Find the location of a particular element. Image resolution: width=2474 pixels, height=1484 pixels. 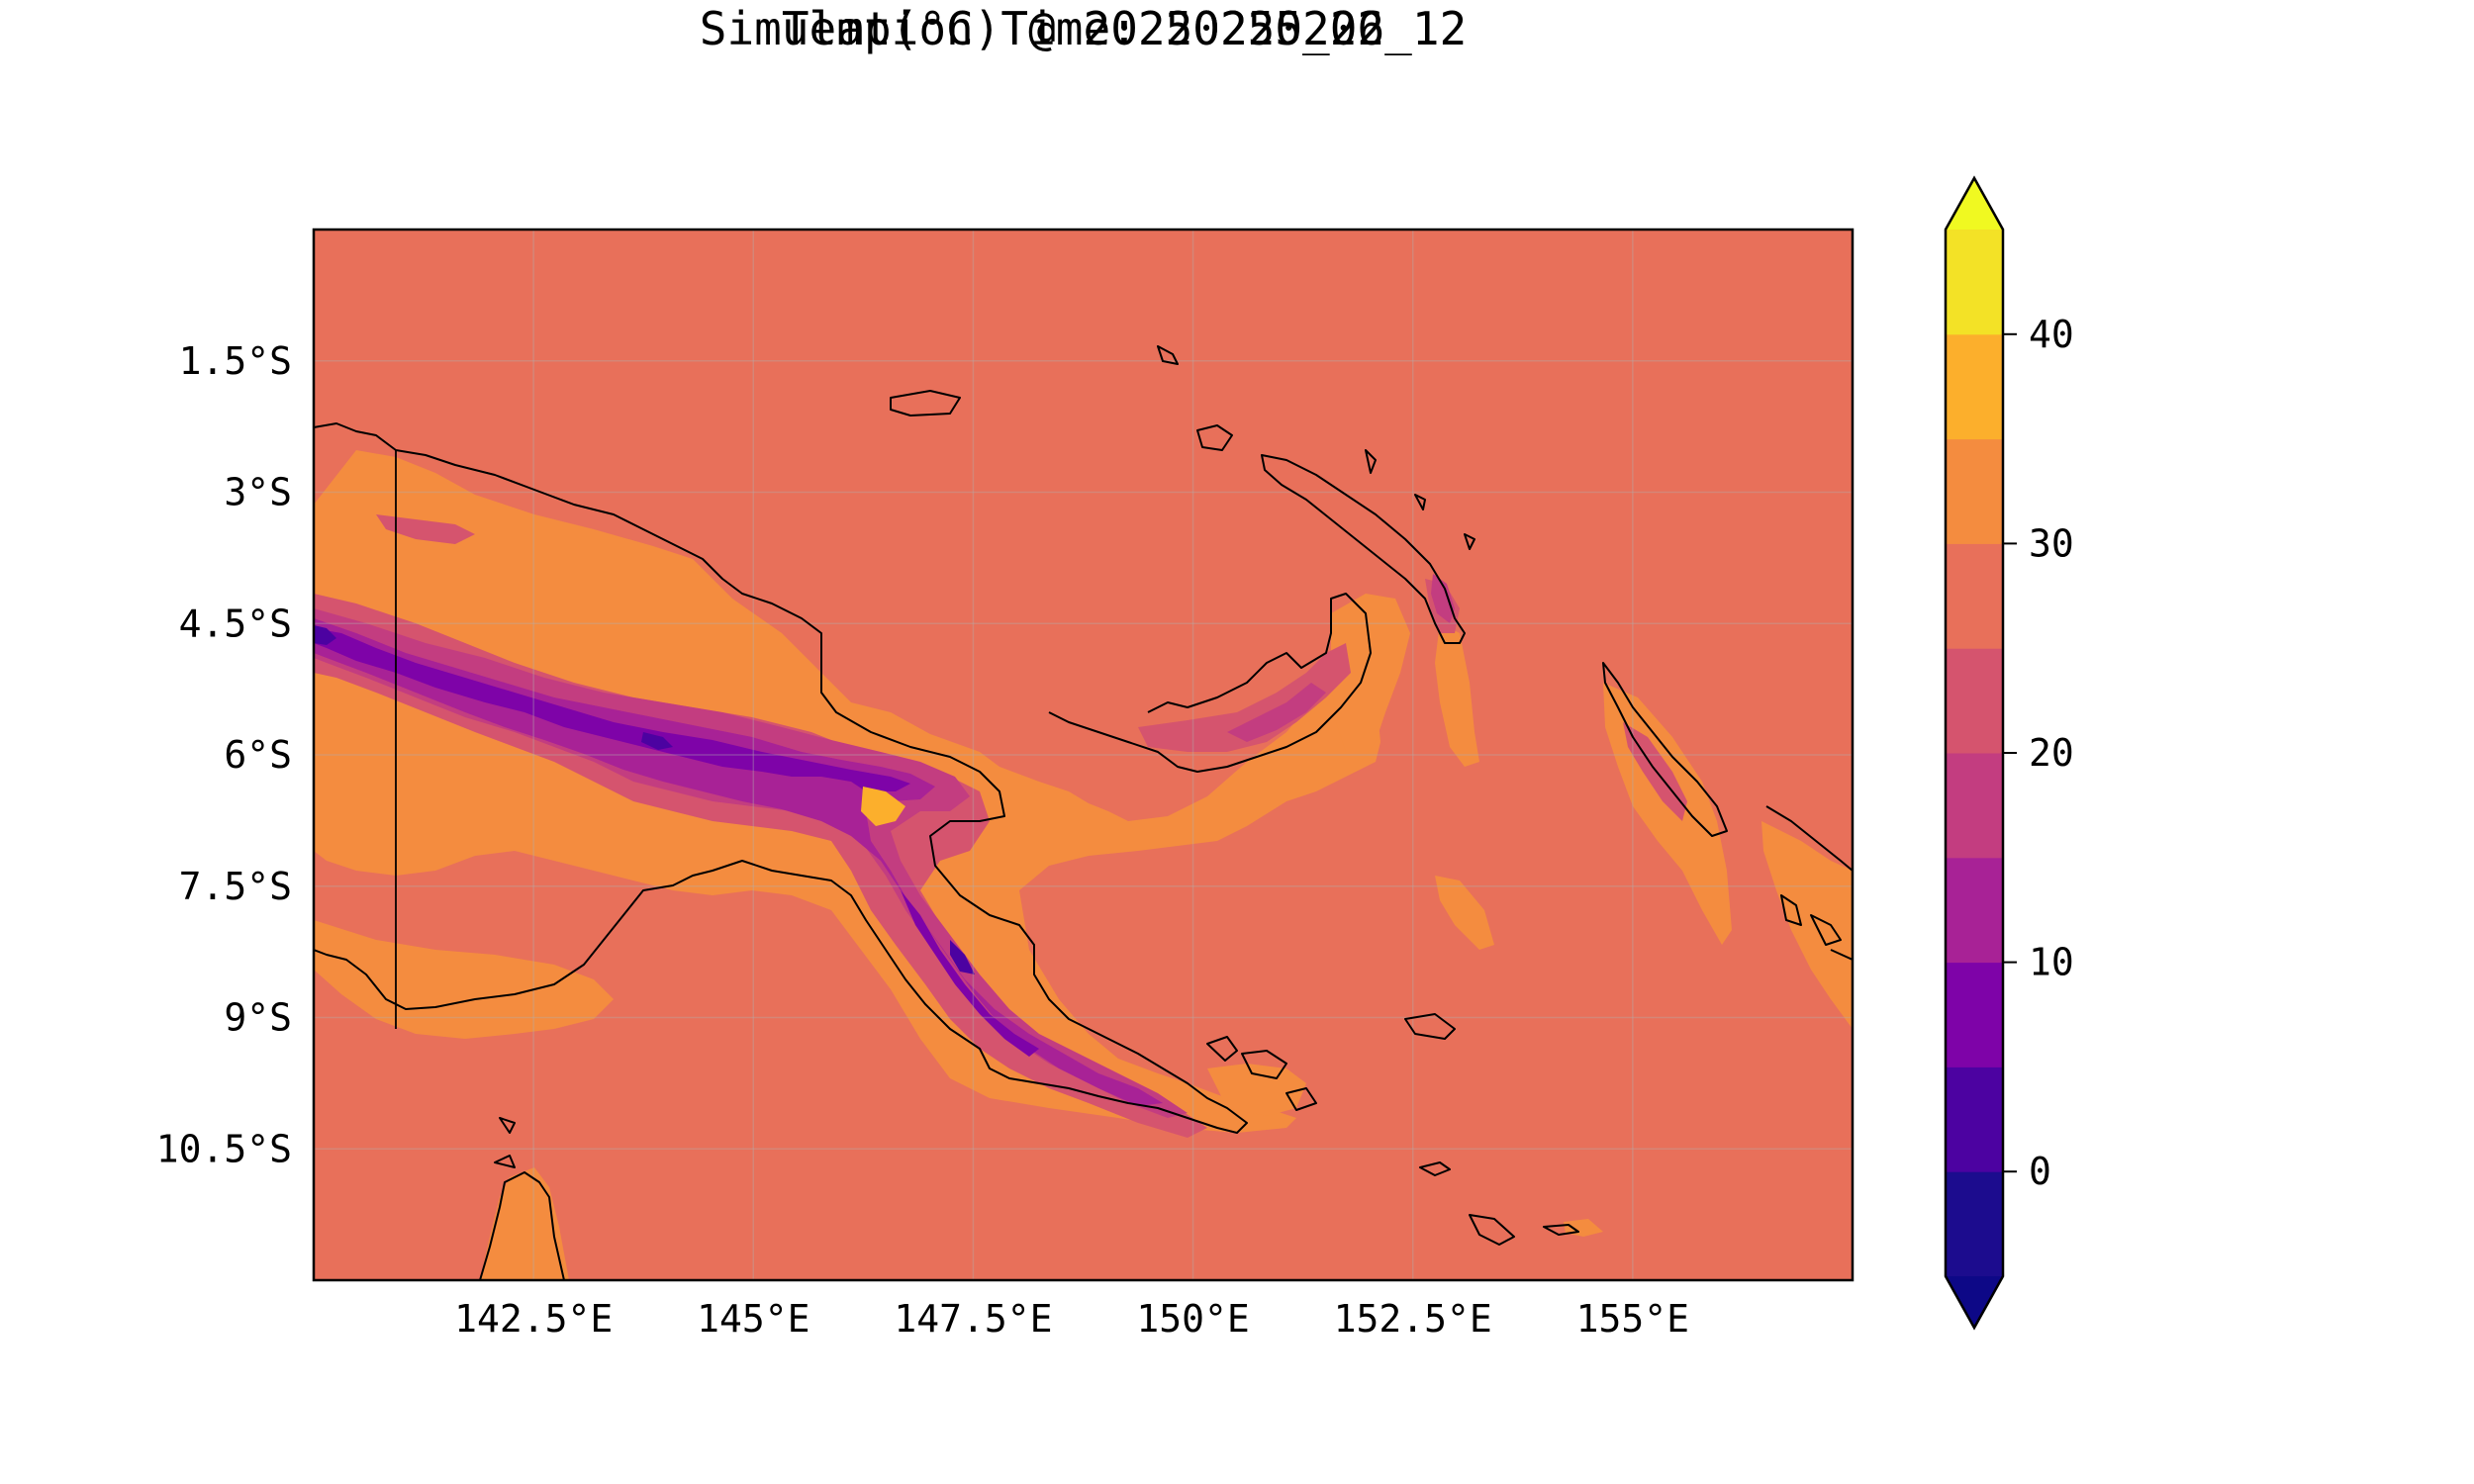

contour-band-30-35-new-britain is located at coordinates (1371, 678).